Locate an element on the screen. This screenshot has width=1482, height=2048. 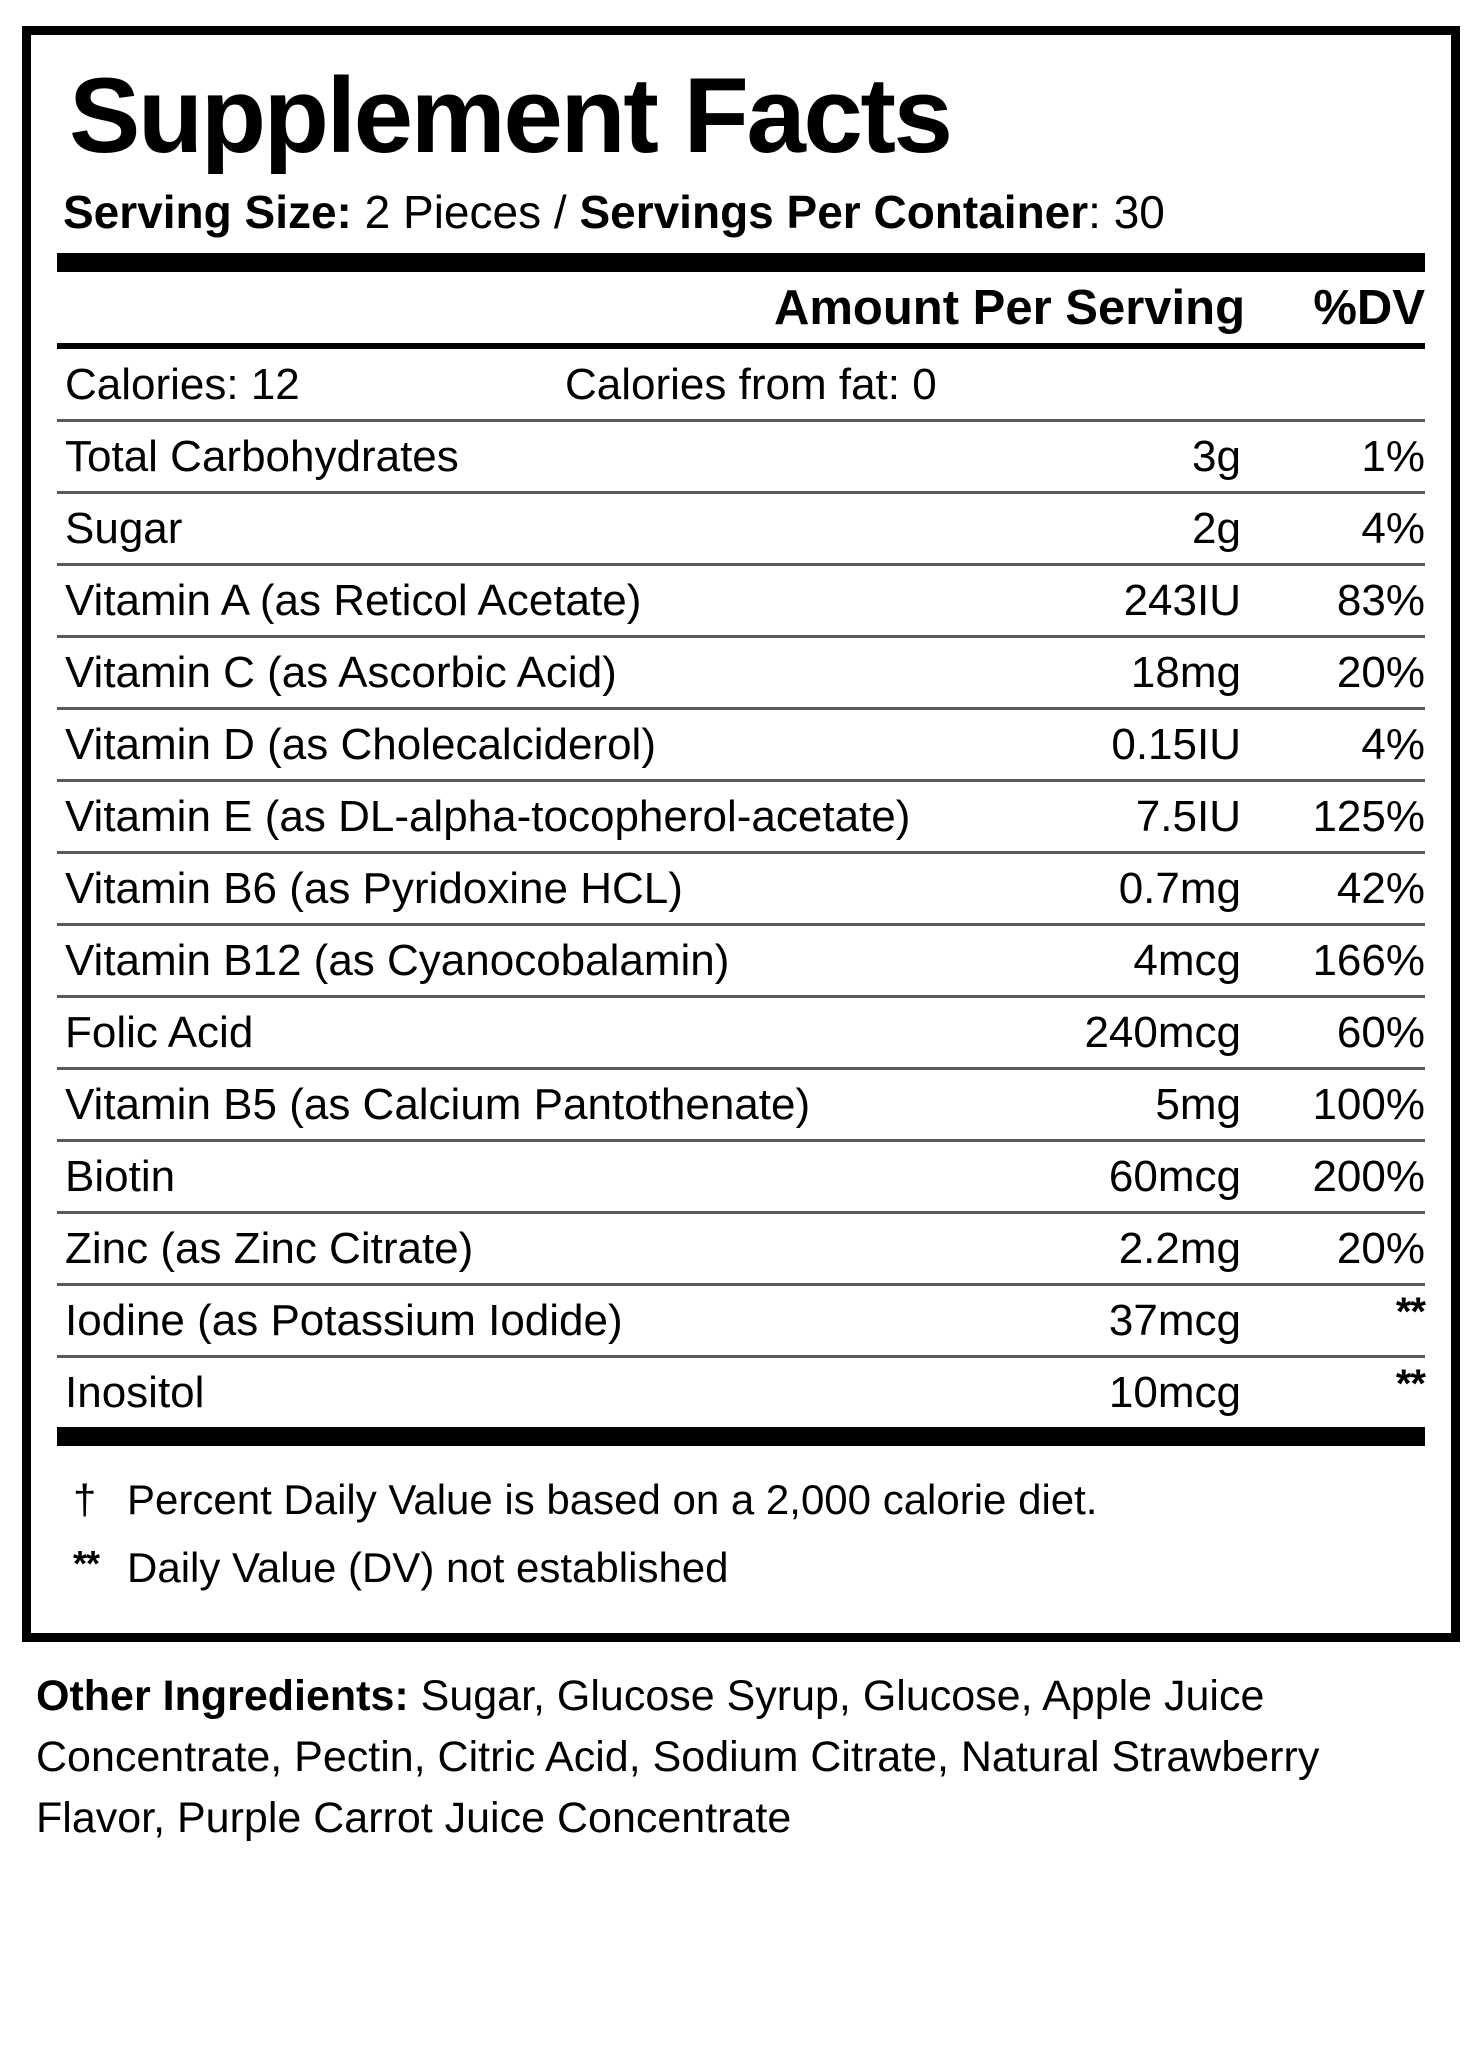
table-header-row: Amount Per Serving %DV is located at coordinates (741, 307).